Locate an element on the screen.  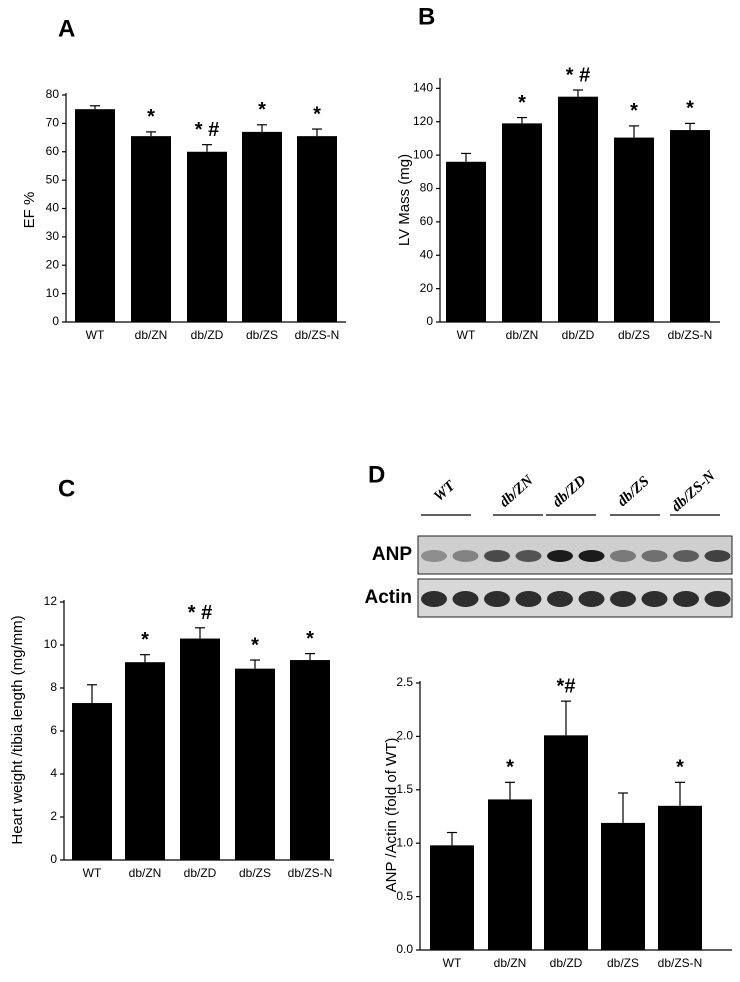
y-tick-label: 50 is located at coordinates (53, 179).